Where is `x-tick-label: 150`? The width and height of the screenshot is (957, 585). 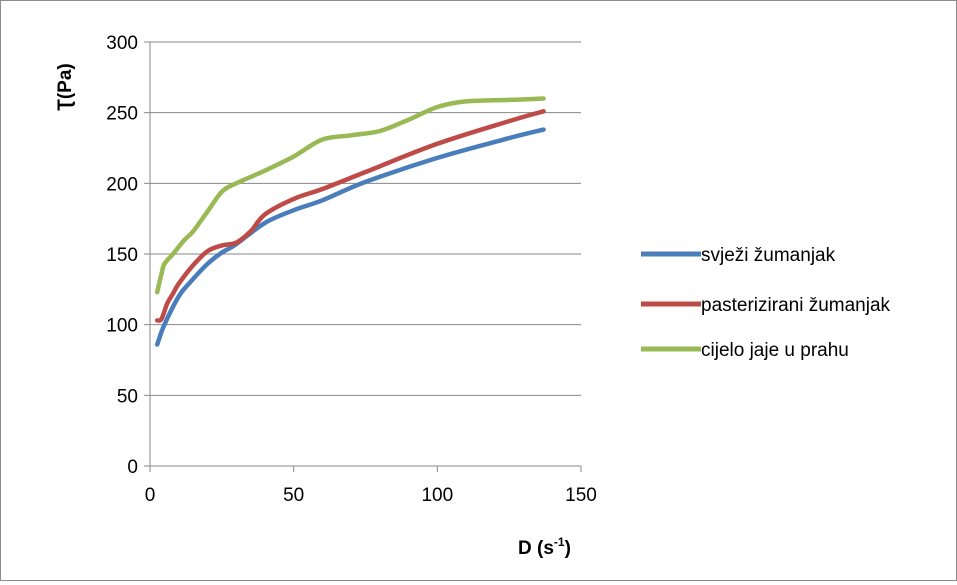 x-tick-label: 150 is located at coordinates (581, 495).